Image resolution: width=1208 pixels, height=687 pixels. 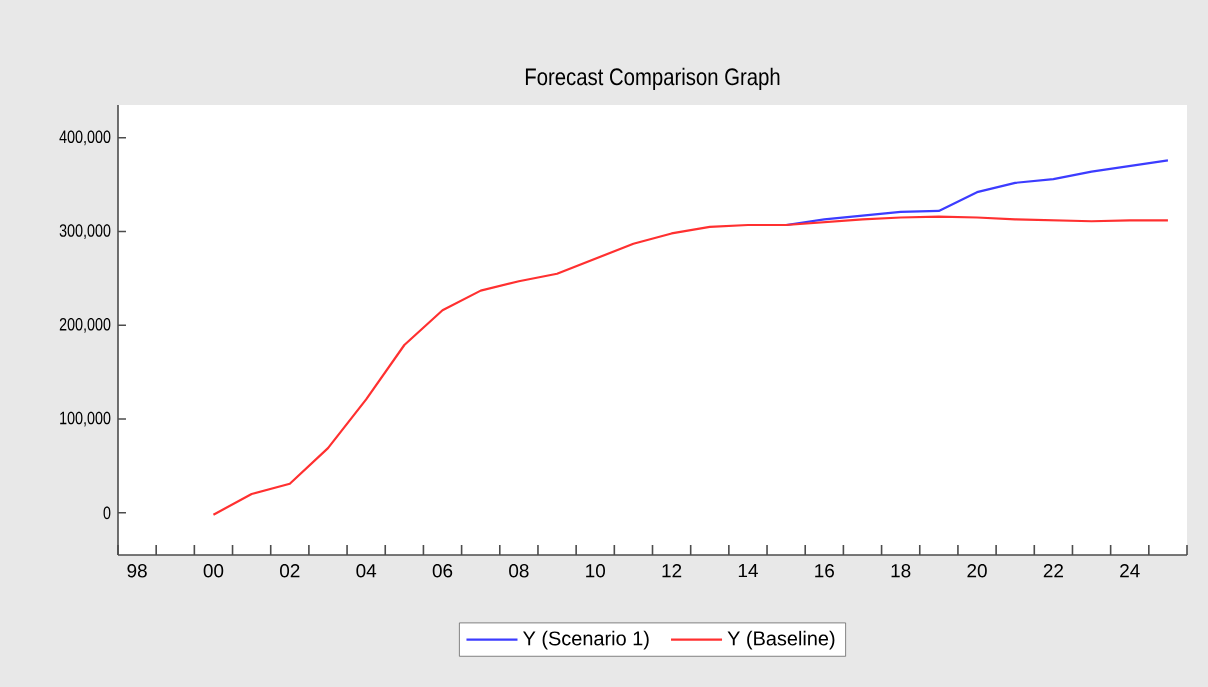 I want to click on x-tick-label: 24, so click(x=1130, y=571).